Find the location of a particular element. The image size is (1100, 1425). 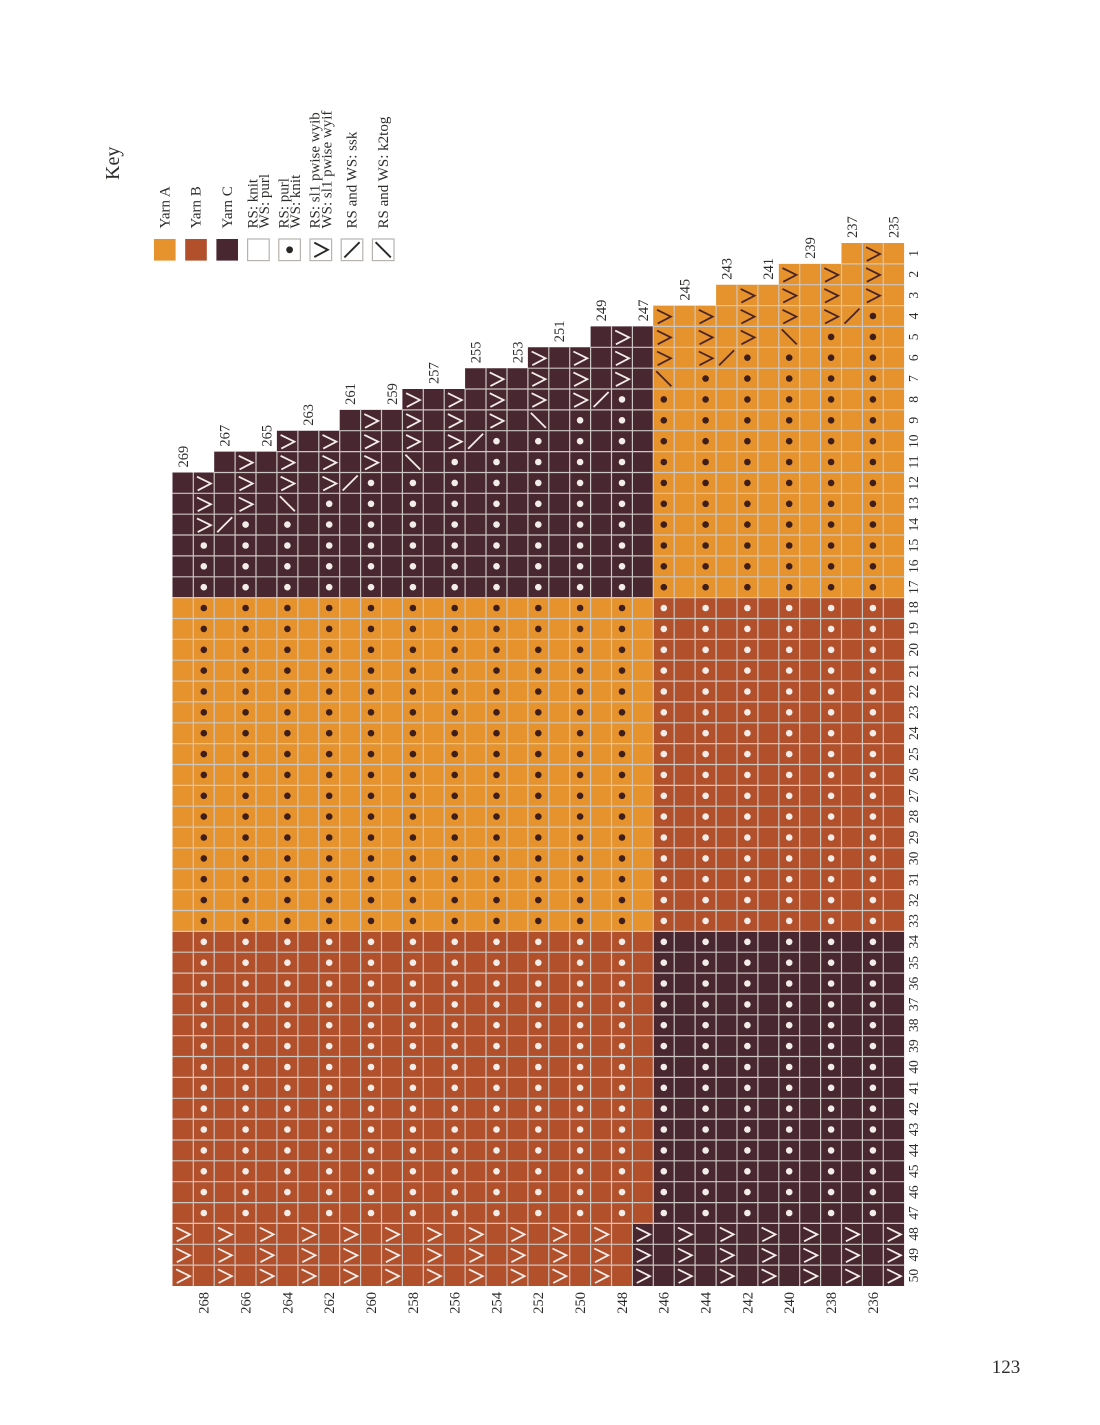

svg-text: 268 is located at coordinates (205, 1303).